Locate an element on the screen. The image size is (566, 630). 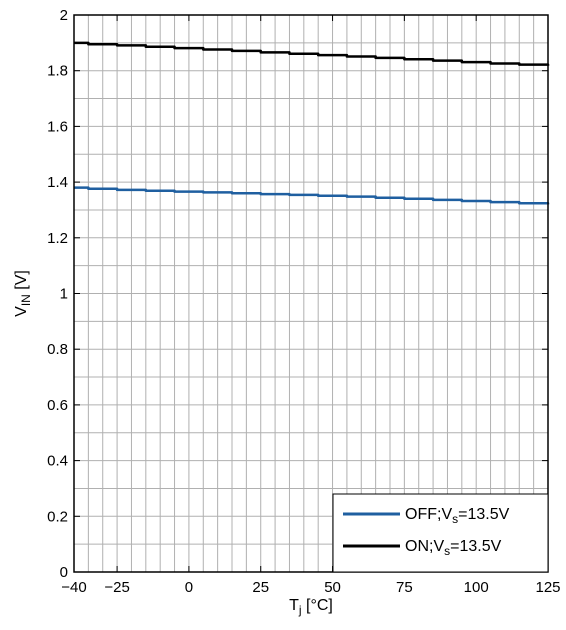
x-tick-label: −25 is located at coordinates (116, 587).